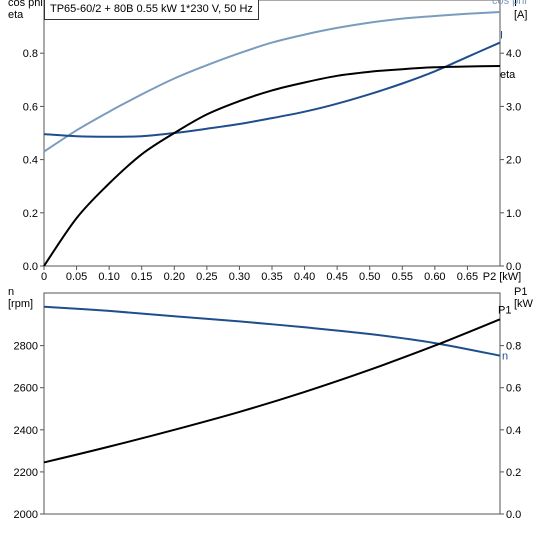 The height and width of the screenshot is (533, 533). What do you see at coordinates (520, 292) in the screenshot?
I see `right-axis-label: P1` at bounding box center [520, 292].